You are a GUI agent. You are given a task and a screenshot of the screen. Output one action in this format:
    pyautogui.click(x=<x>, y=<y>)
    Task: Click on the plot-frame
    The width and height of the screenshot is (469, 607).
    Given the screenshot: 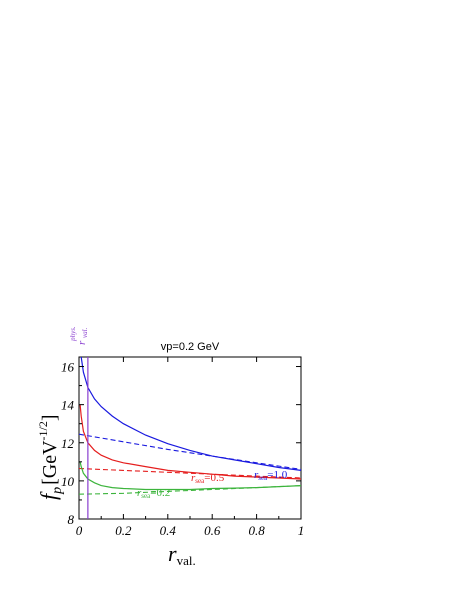 What is the action you would take?
    pyautogui.click(x=190, y=438)
    